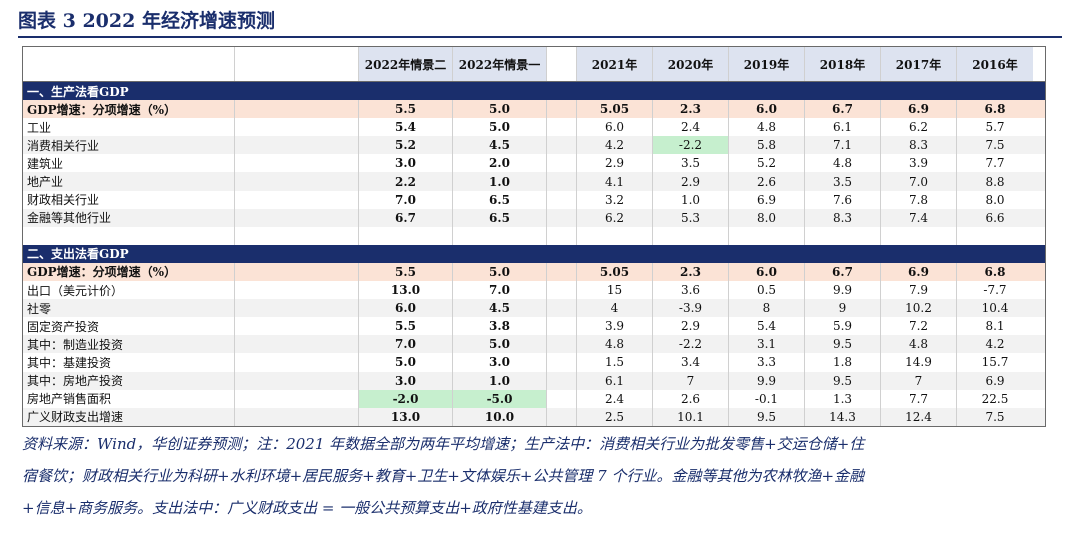 The image size is (1080, 537). I want to click on table-row: 出口（美元计价） 13.0 7.0 15 3.6 0.5 9.9 7.9 -7.7, so click(534, 290).